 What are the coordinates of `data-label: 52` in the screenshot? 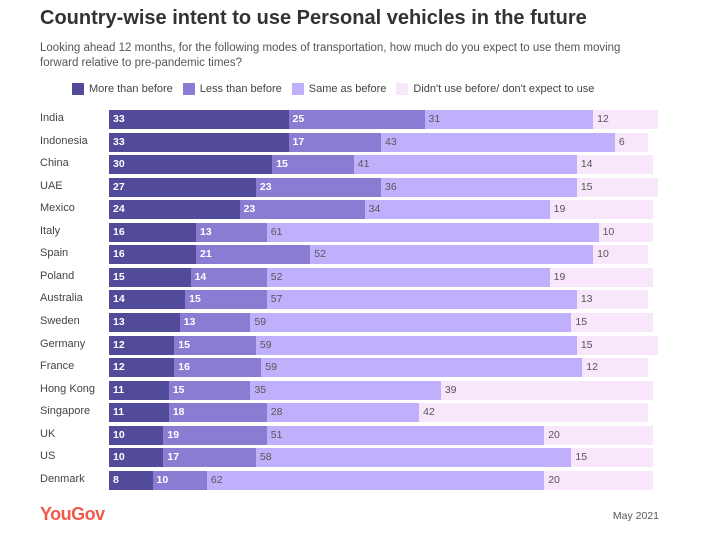 It's located at (320, 254).